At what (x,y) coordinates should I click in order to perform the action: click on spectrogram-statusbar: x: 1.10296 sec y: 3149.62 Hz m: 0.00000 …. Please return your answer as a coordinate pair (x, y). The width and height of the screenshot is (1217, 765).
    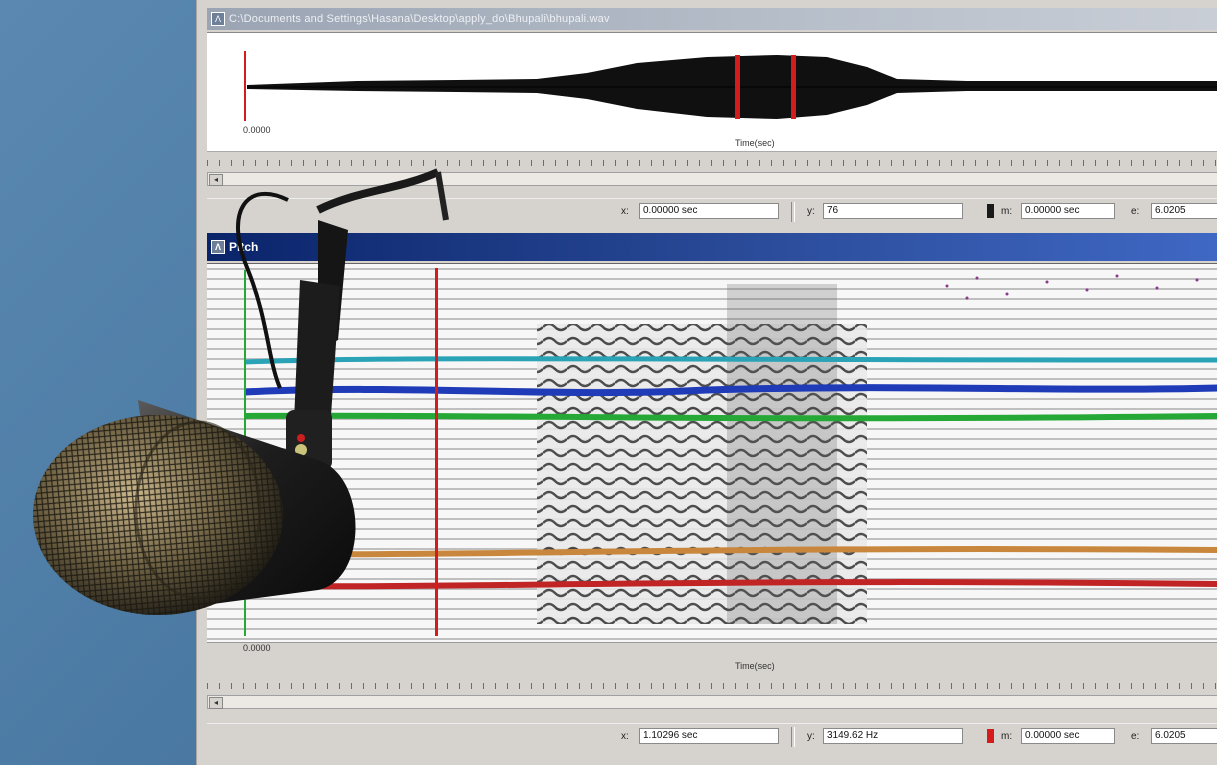
    Looking at the image, I should click on (712, 736).